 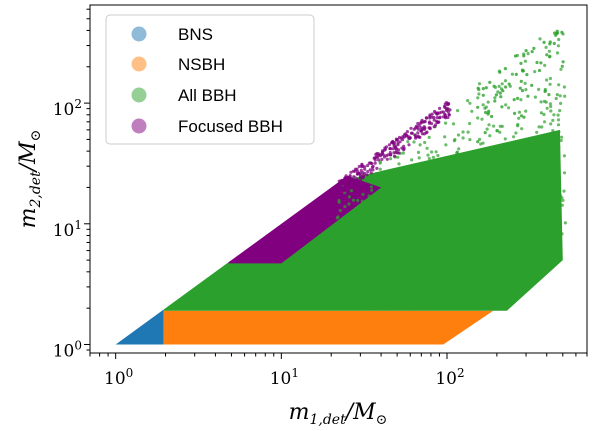 What do you see at coordinates (210, 79) in the screenshot?
I see `legend: BNS NSBH All BBH Focused BBH` at bounding box center [210, 79].